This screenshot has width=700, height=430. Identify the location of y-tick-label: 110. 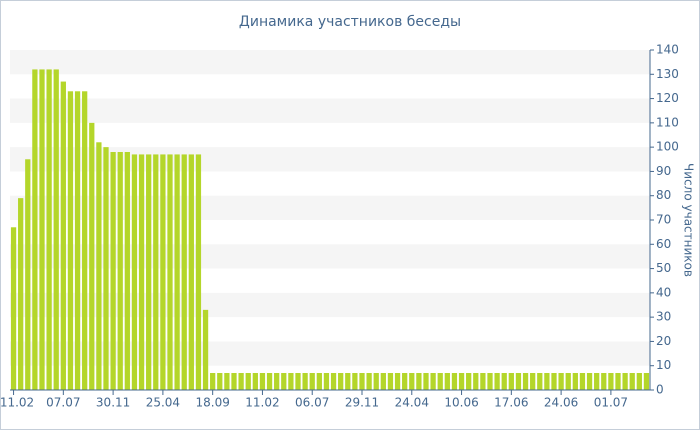
(667, 122).